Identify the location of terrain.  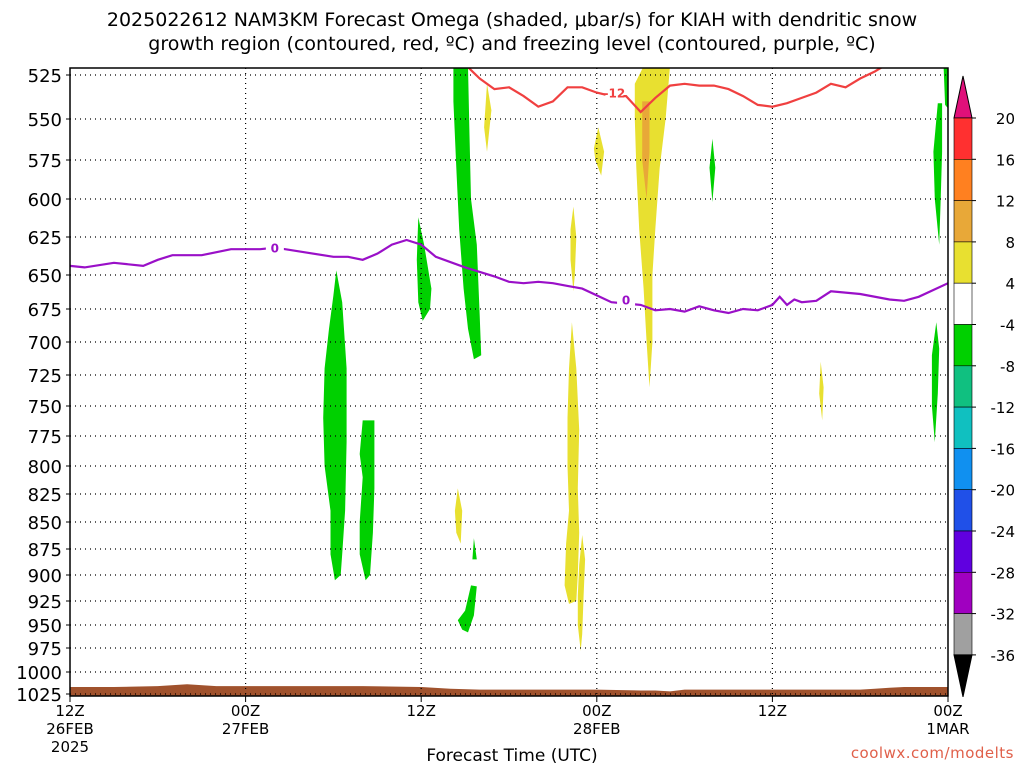
(509, 690).